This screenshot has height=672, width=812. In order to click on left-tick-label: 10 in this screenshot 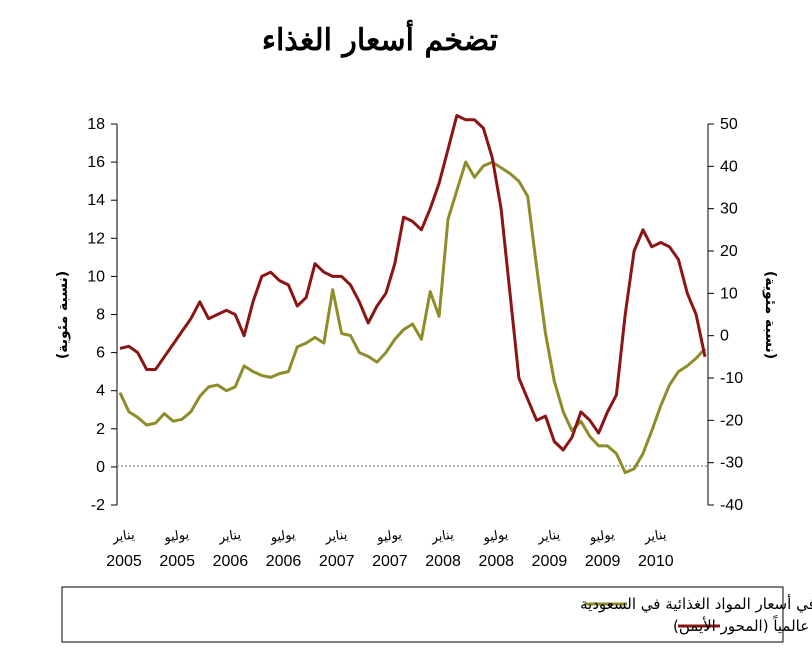, I will do `click(96, 276)`.